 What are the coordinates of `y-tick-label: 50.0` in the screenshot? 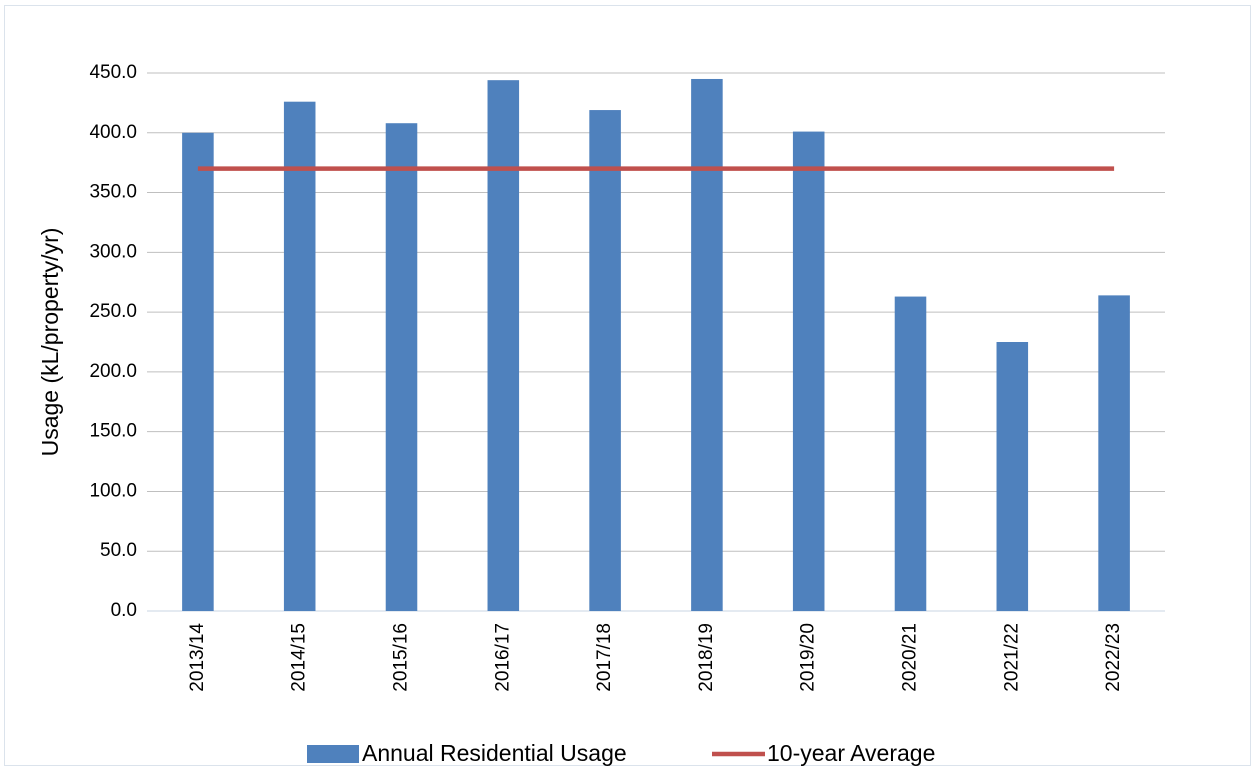 It's located at (118, 550).